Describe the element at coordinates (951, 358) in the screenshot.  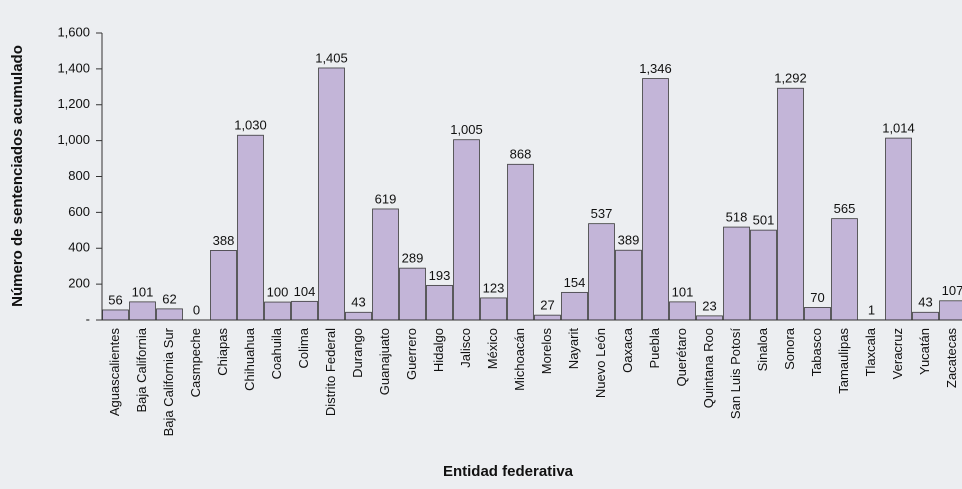
I see `x-tick-label: Zacatecas` at that location.